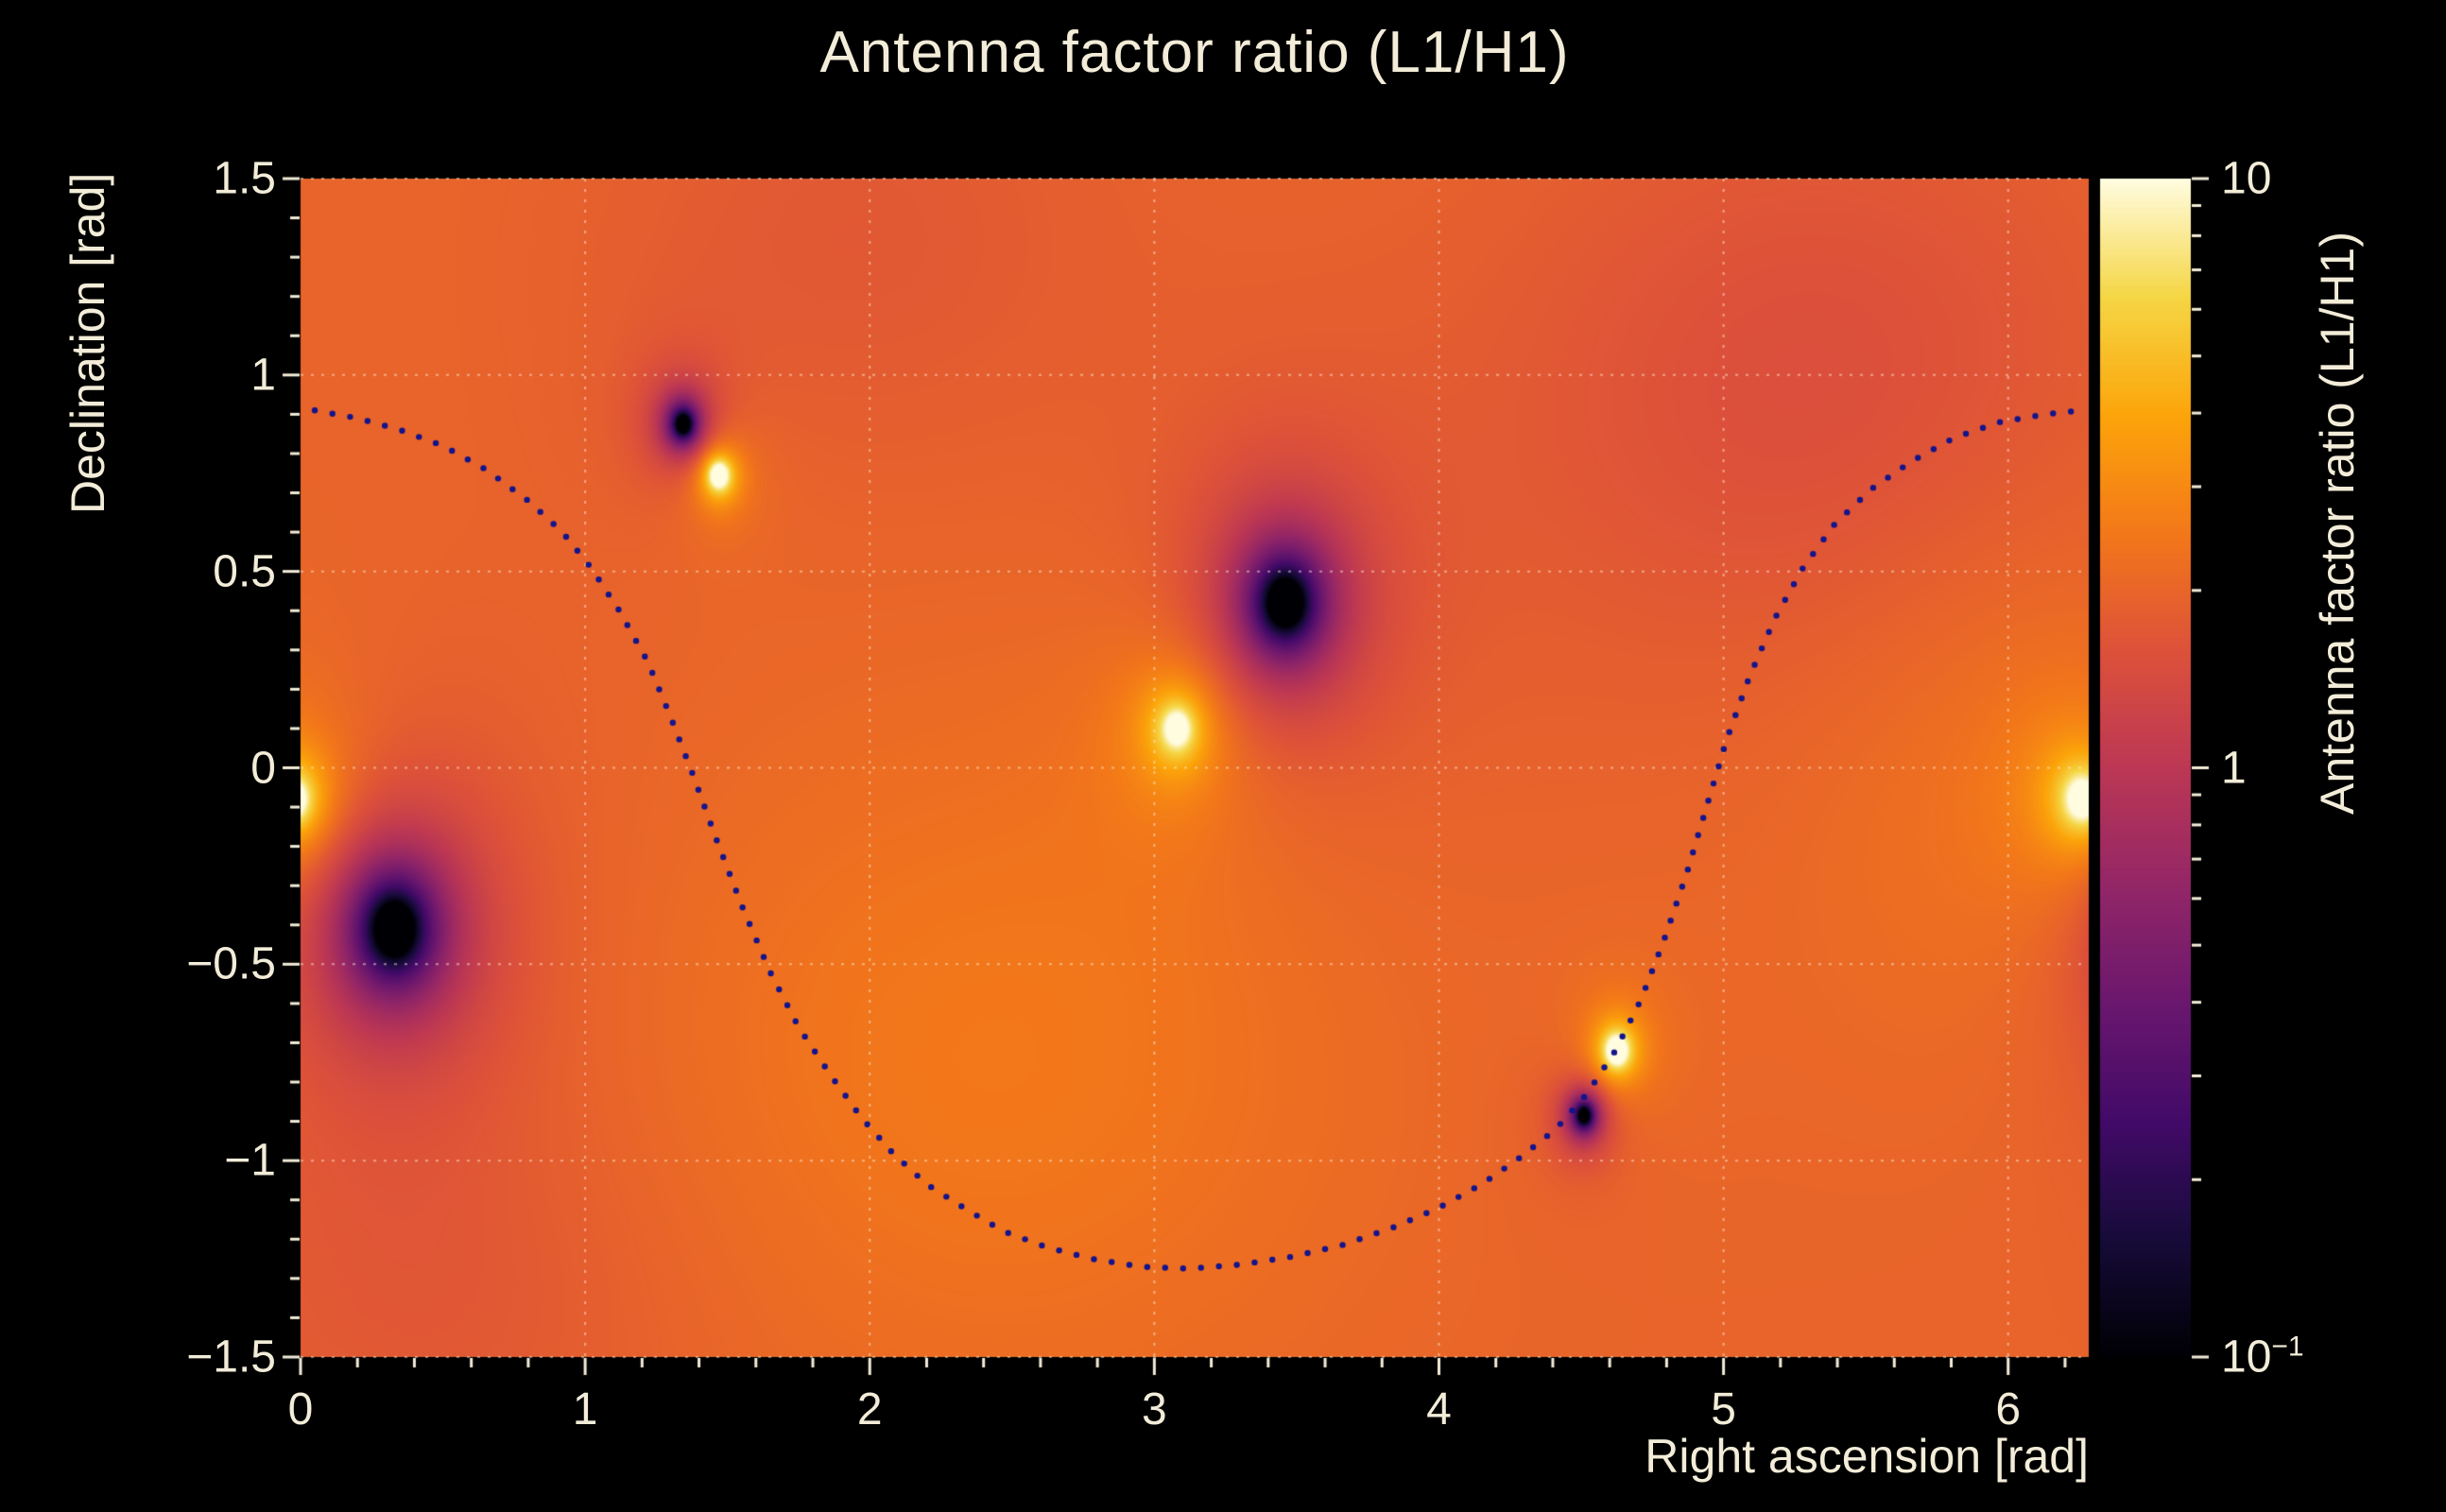 The width and height of the screenshot is (2446, 1512). What do you see at coordinates (2246, 178) in the screenshot?
I see `colorbar-tick-label: 10` at bounding box center [2246, 178].